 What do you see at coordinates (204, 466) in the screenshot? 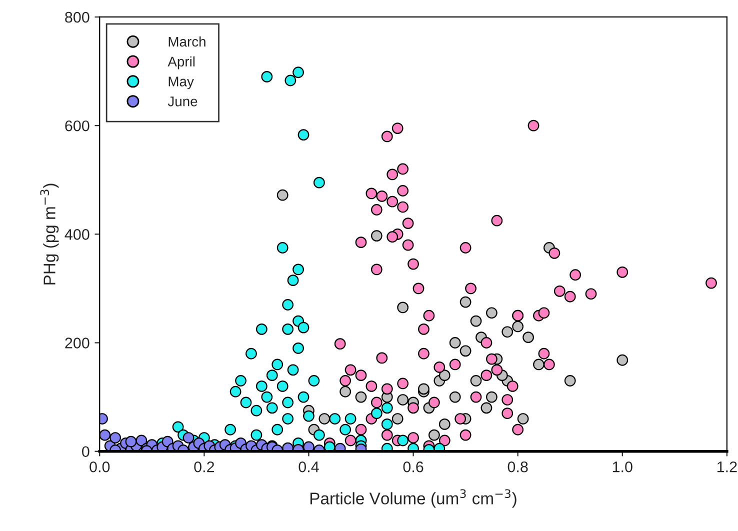
I see `x-tick-label: 0.2` at bounding box center [204, 466].